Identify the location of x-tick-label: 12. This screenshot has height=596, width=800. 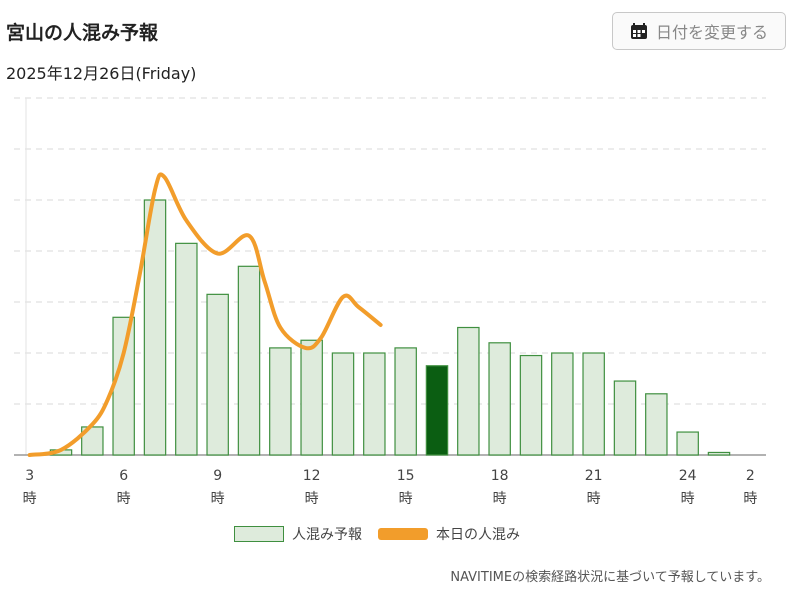
(312, 476).